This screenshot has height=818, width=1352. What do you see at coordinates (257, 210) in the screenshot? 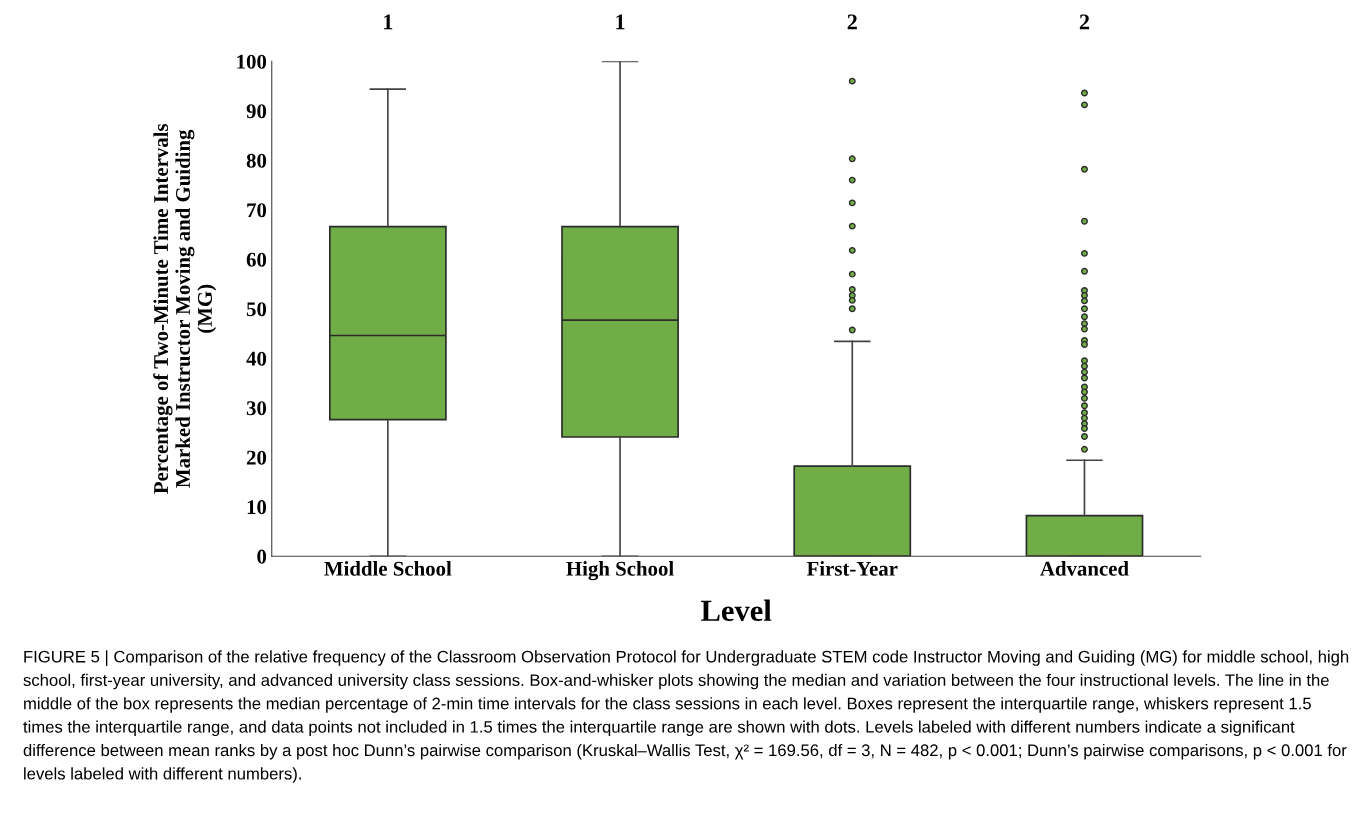
I see `y-tick-label: 70` at bounding box center [257, 210].